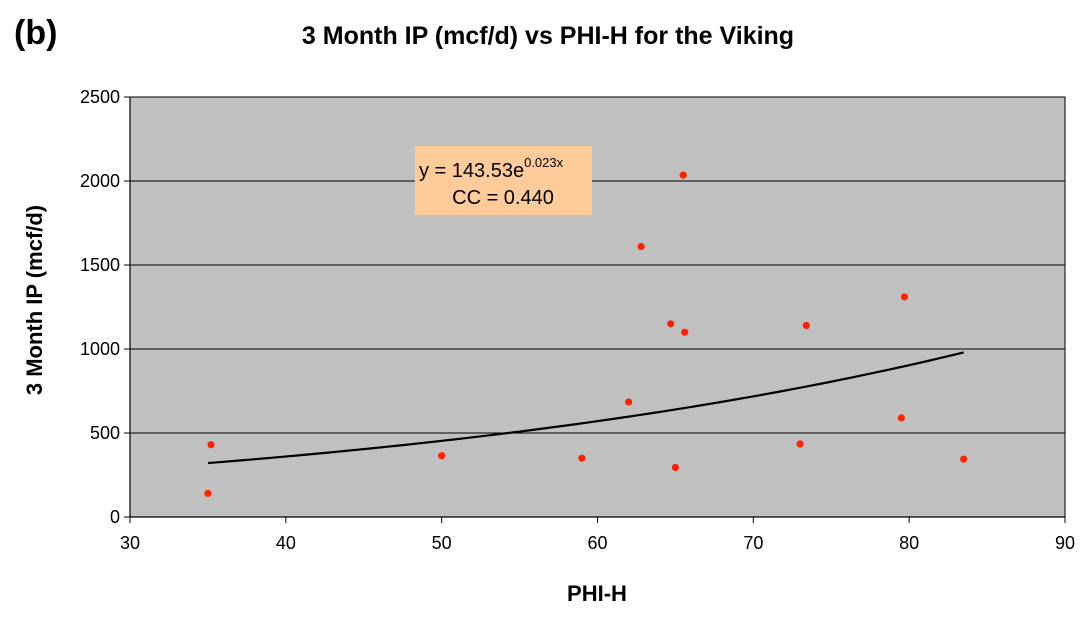 The width and height of the screenshot is (1090, 620). Describe the element at coordinates (597, 593) in the screenshot. I see `x-axis-title: PHI-H` at that location.